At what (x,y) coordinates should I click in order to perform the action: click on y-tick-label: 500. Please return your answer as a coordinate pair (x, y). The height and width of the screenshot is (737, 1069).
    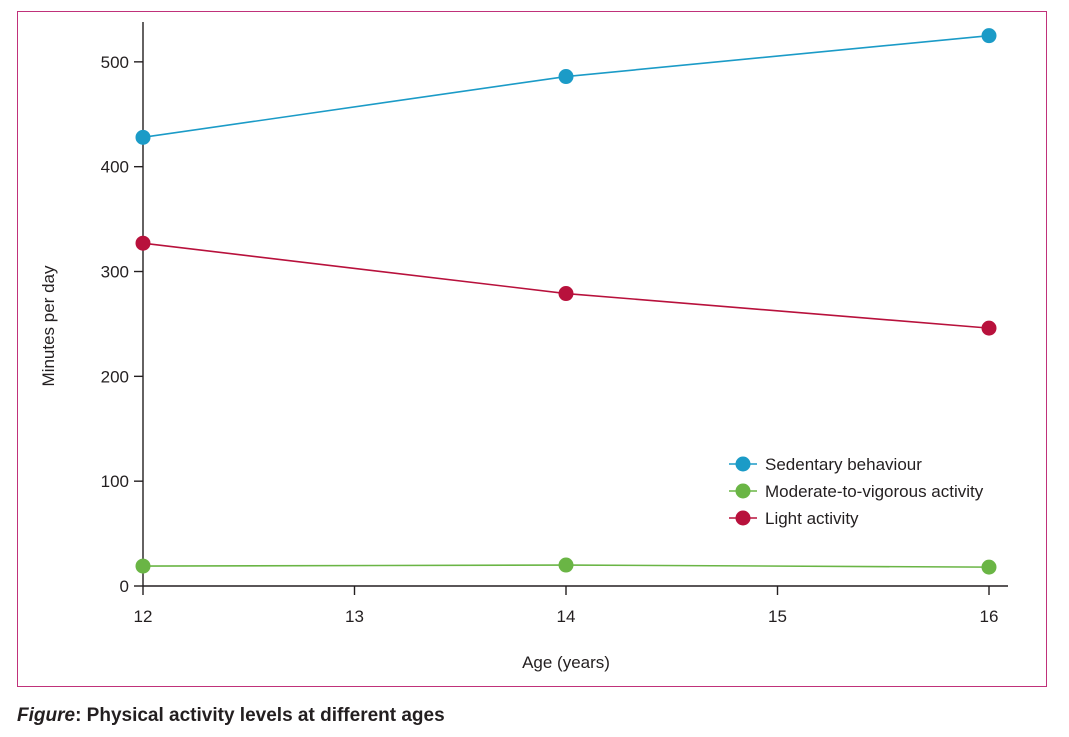
    Looking at the image, I should click on (115, 62).